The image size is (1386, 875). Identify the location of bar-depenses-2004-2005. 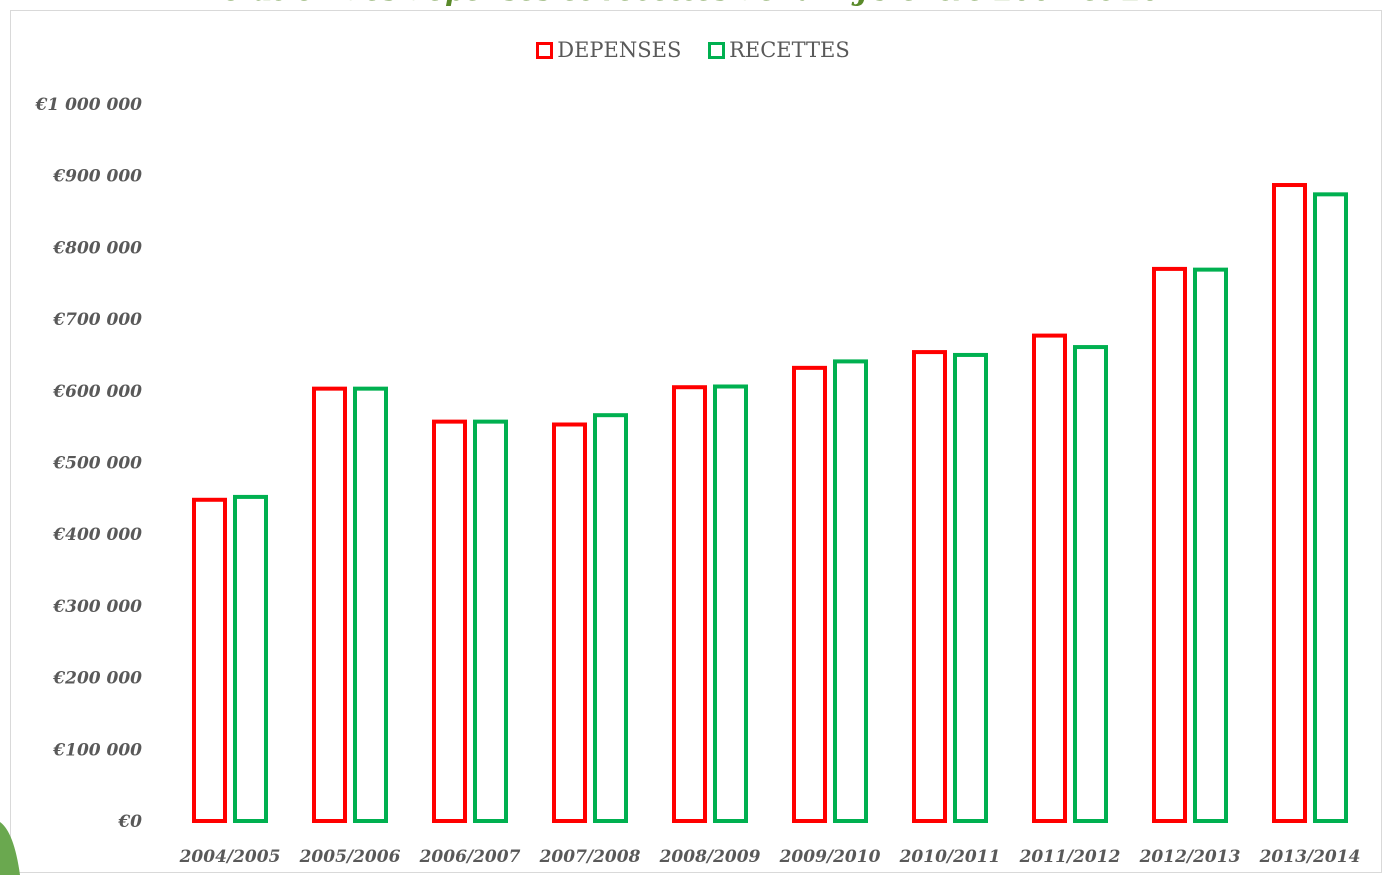
(209, 660).